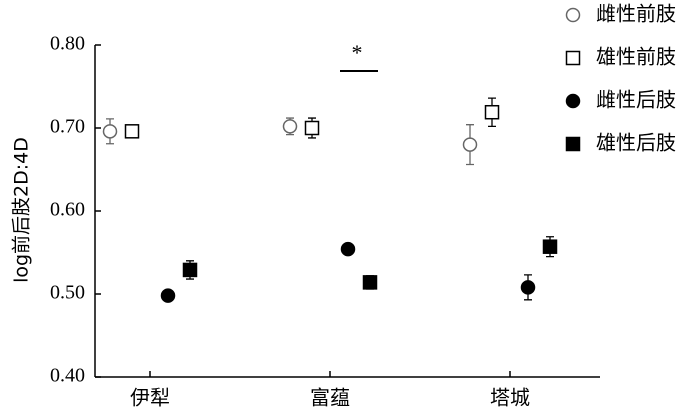 This screenshot has height=413, width=700. Describe the element at coordinates (67, 210) in the screenshot. I see `y-tick-label: 0.60` at that location.